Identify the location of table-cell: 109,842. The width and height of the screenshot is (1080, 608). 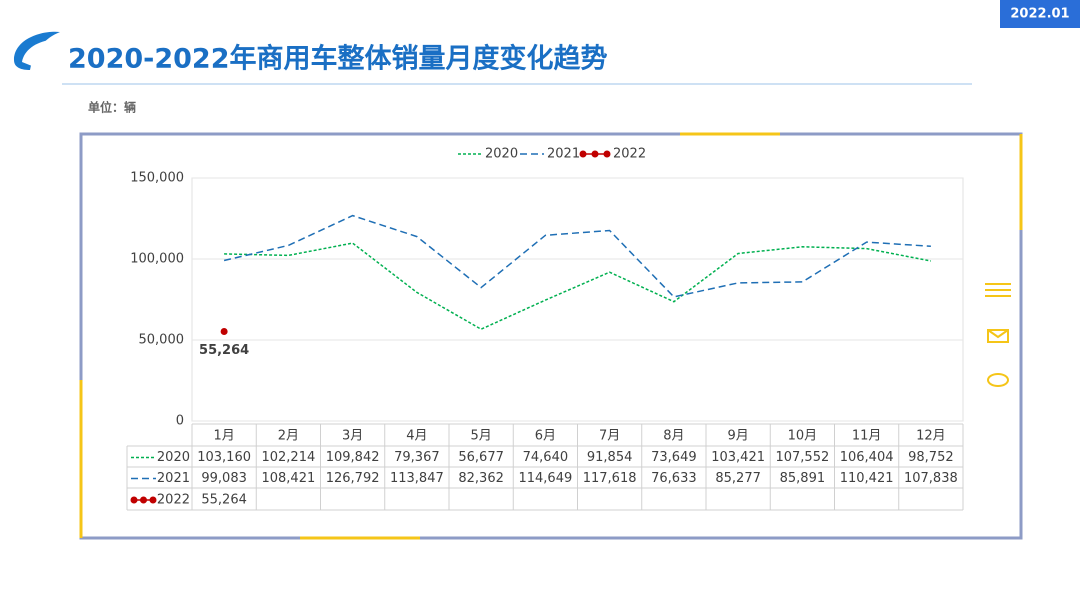
(353, 457).